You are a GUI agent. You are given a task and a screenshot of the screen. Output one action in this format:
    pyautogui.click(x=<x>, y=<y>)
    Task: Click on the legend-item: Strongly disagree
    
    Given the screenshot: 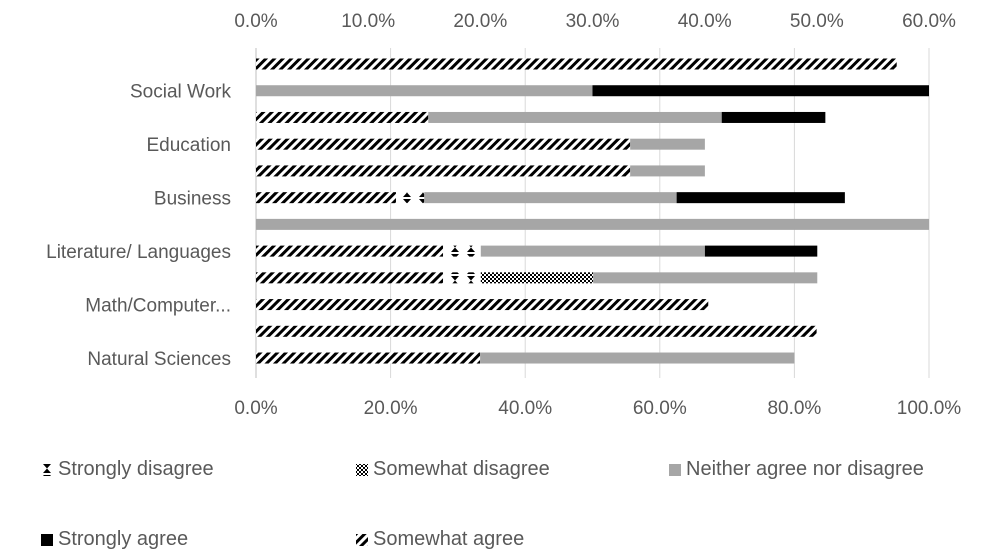 What is the action you would take?
    pyautogui.click(x=127, y=469)
    